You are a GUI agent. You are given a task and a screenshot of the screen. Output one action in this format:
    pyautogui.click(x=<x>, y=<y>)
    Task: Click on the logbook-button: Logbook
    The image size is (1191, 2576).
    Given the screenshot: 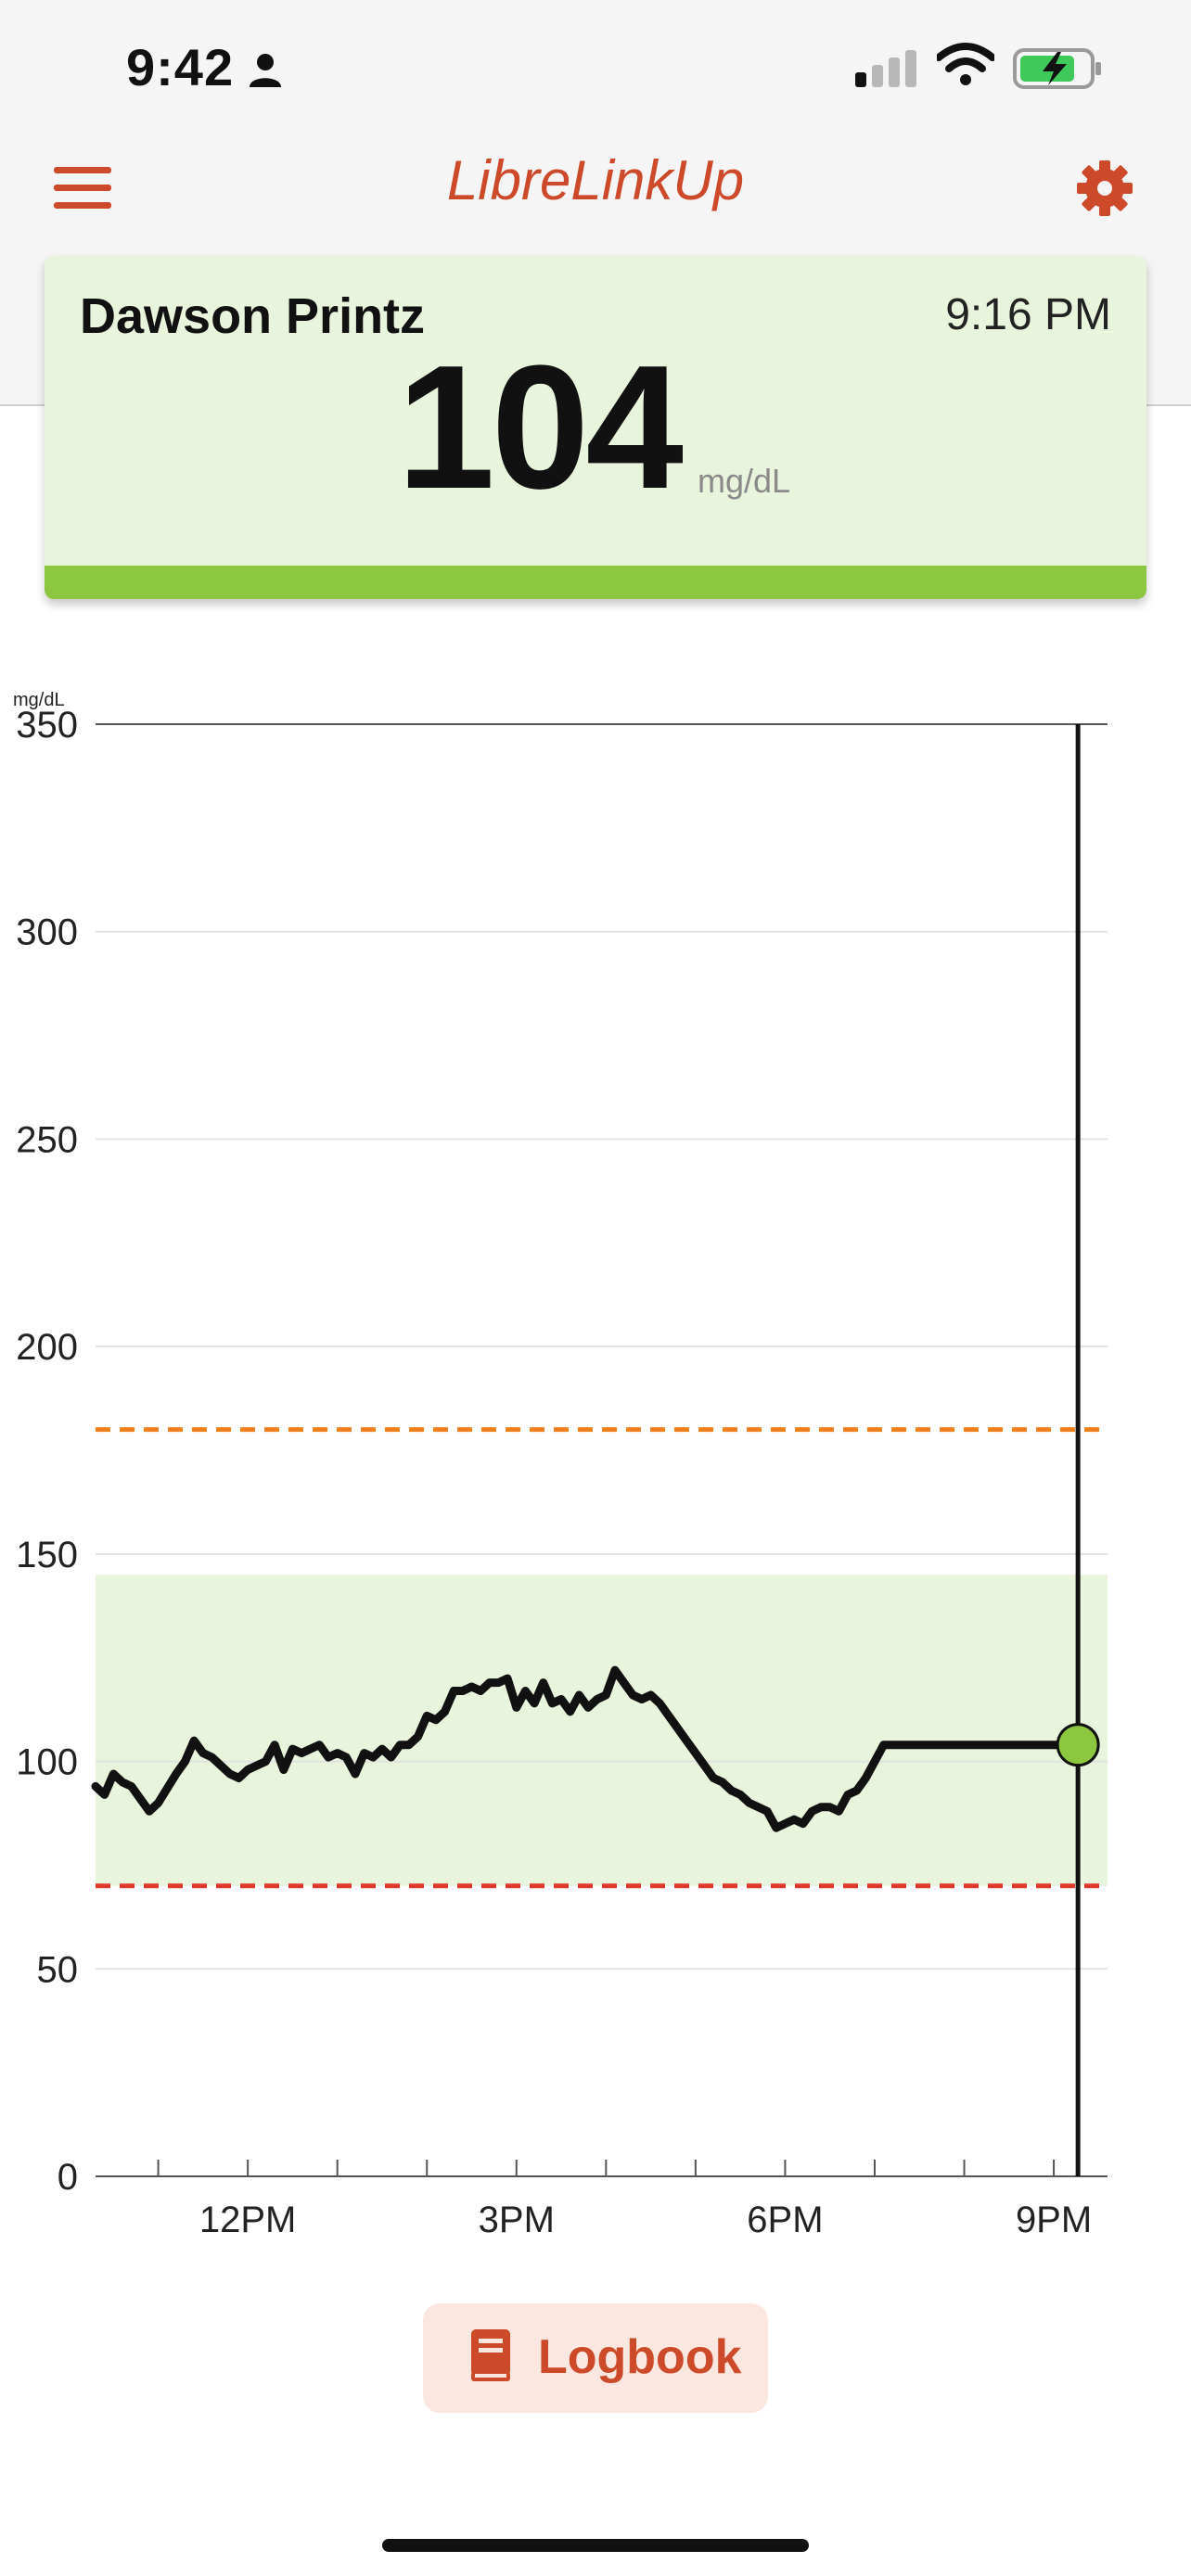 What is the action you would take?
    pyautogui.click(x=595, y=2358)
    